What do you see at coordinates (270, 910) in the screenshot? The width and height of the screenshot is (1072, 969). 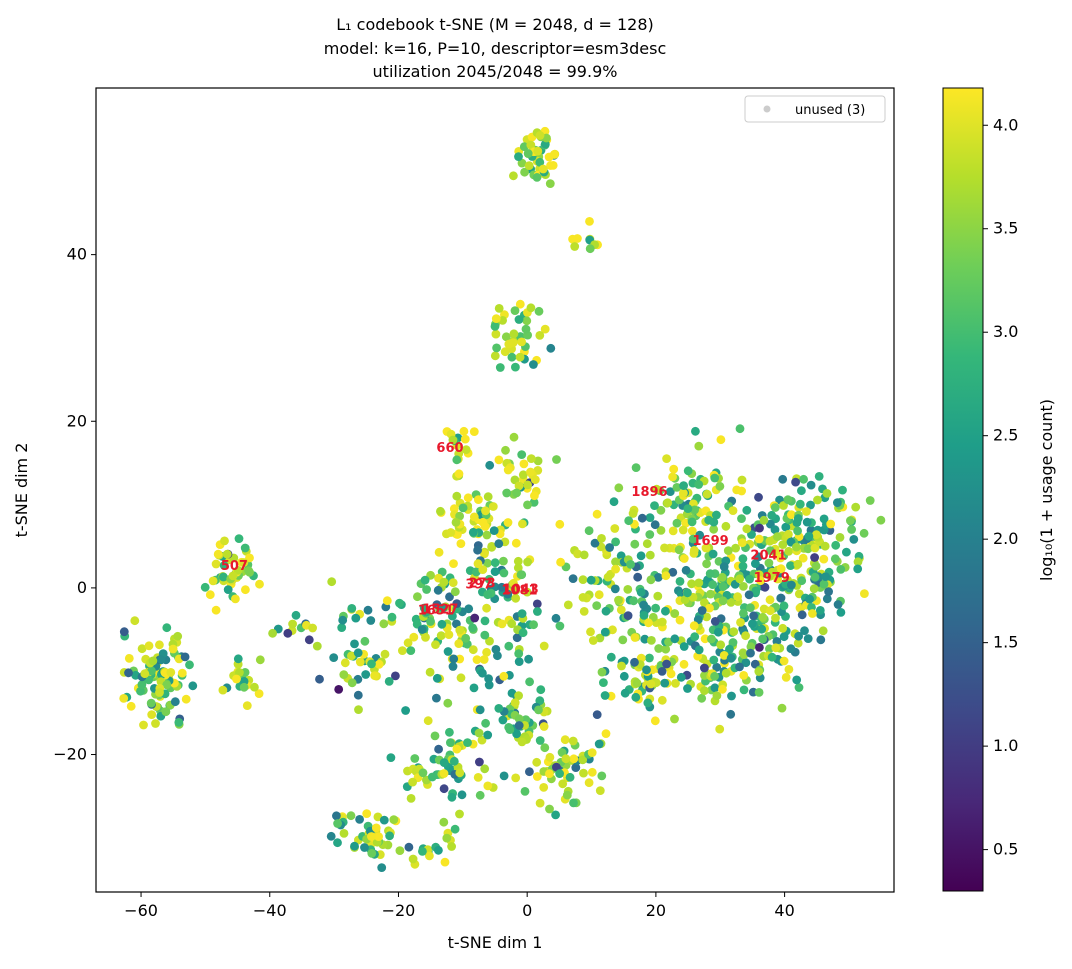 I see `x-tick-label: −40` at bounding box center [270, 910].